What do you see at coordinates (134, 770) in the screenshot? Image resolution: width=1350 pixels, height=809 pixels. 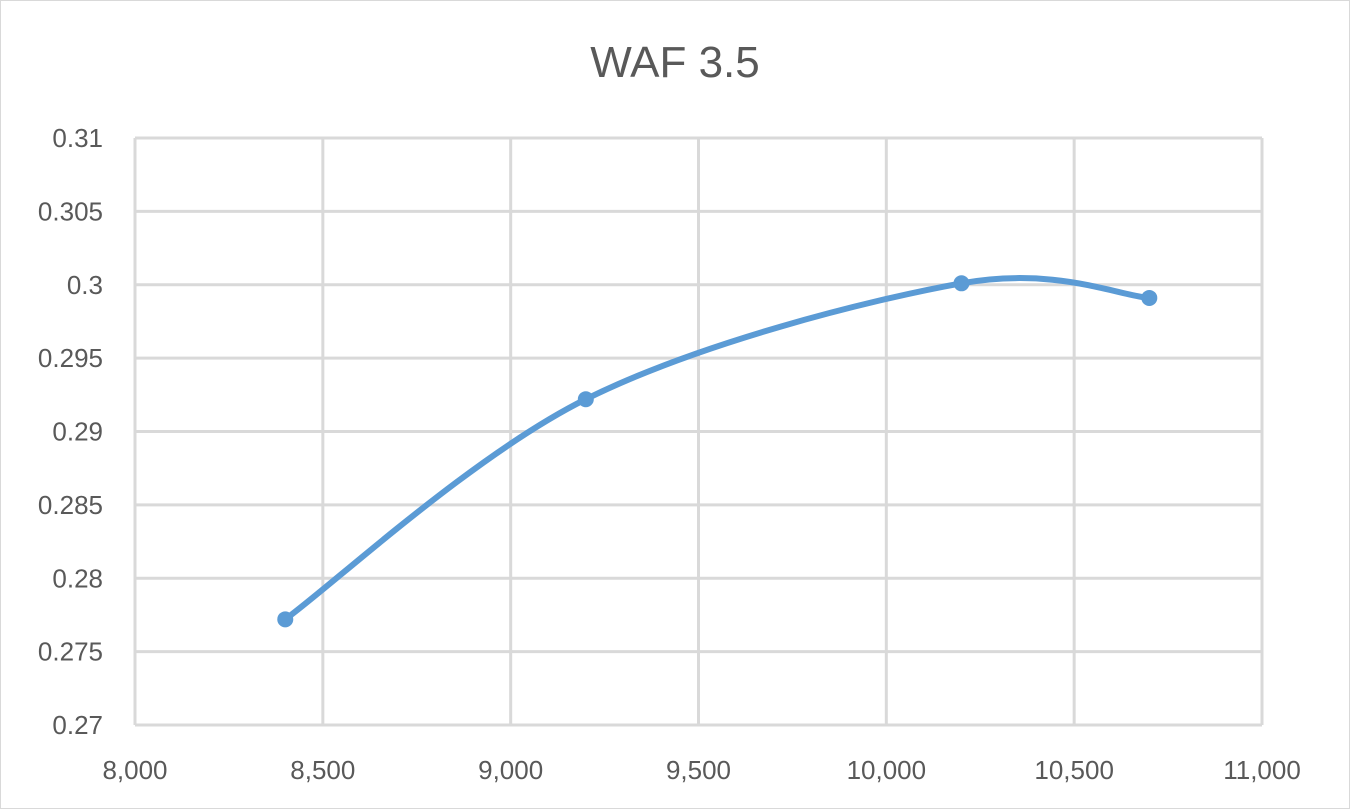 I see `x-tick-label: 8,000` at bounding box center [134, 770].